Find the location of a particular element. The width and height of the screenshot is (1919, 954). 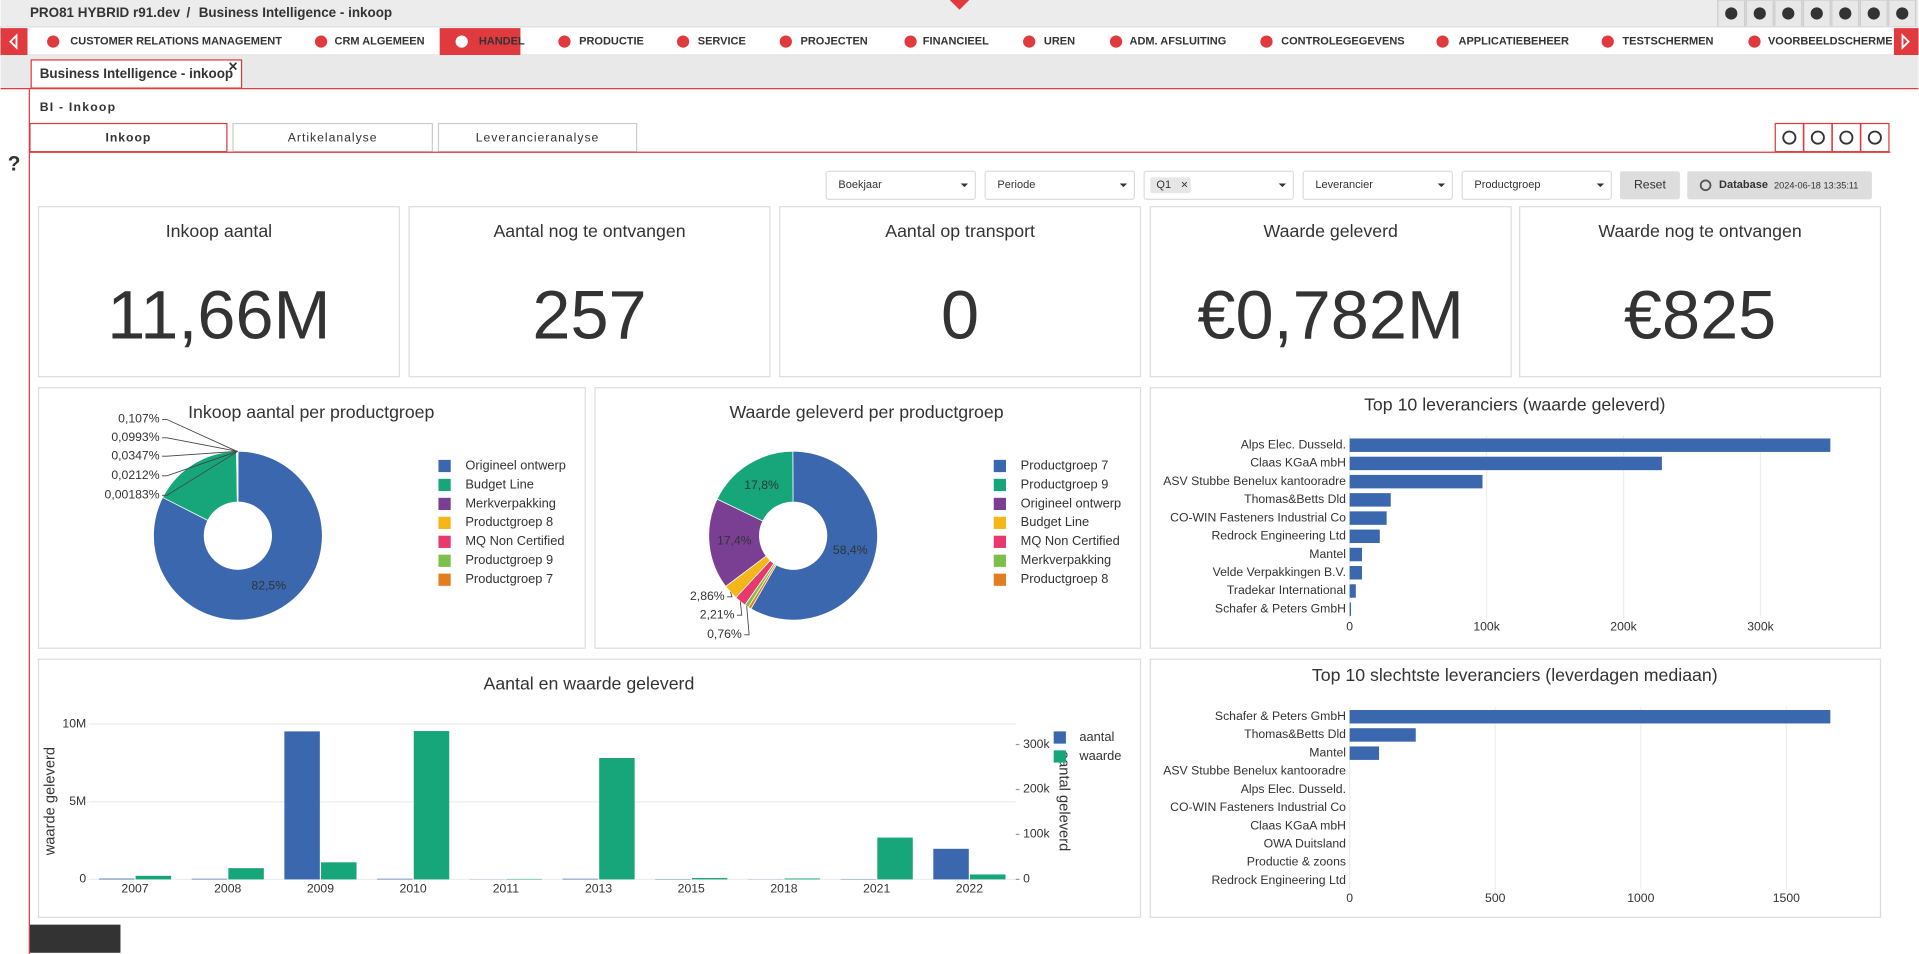

nav-item: FINANCIEEL is located at coordinates (956, 41).